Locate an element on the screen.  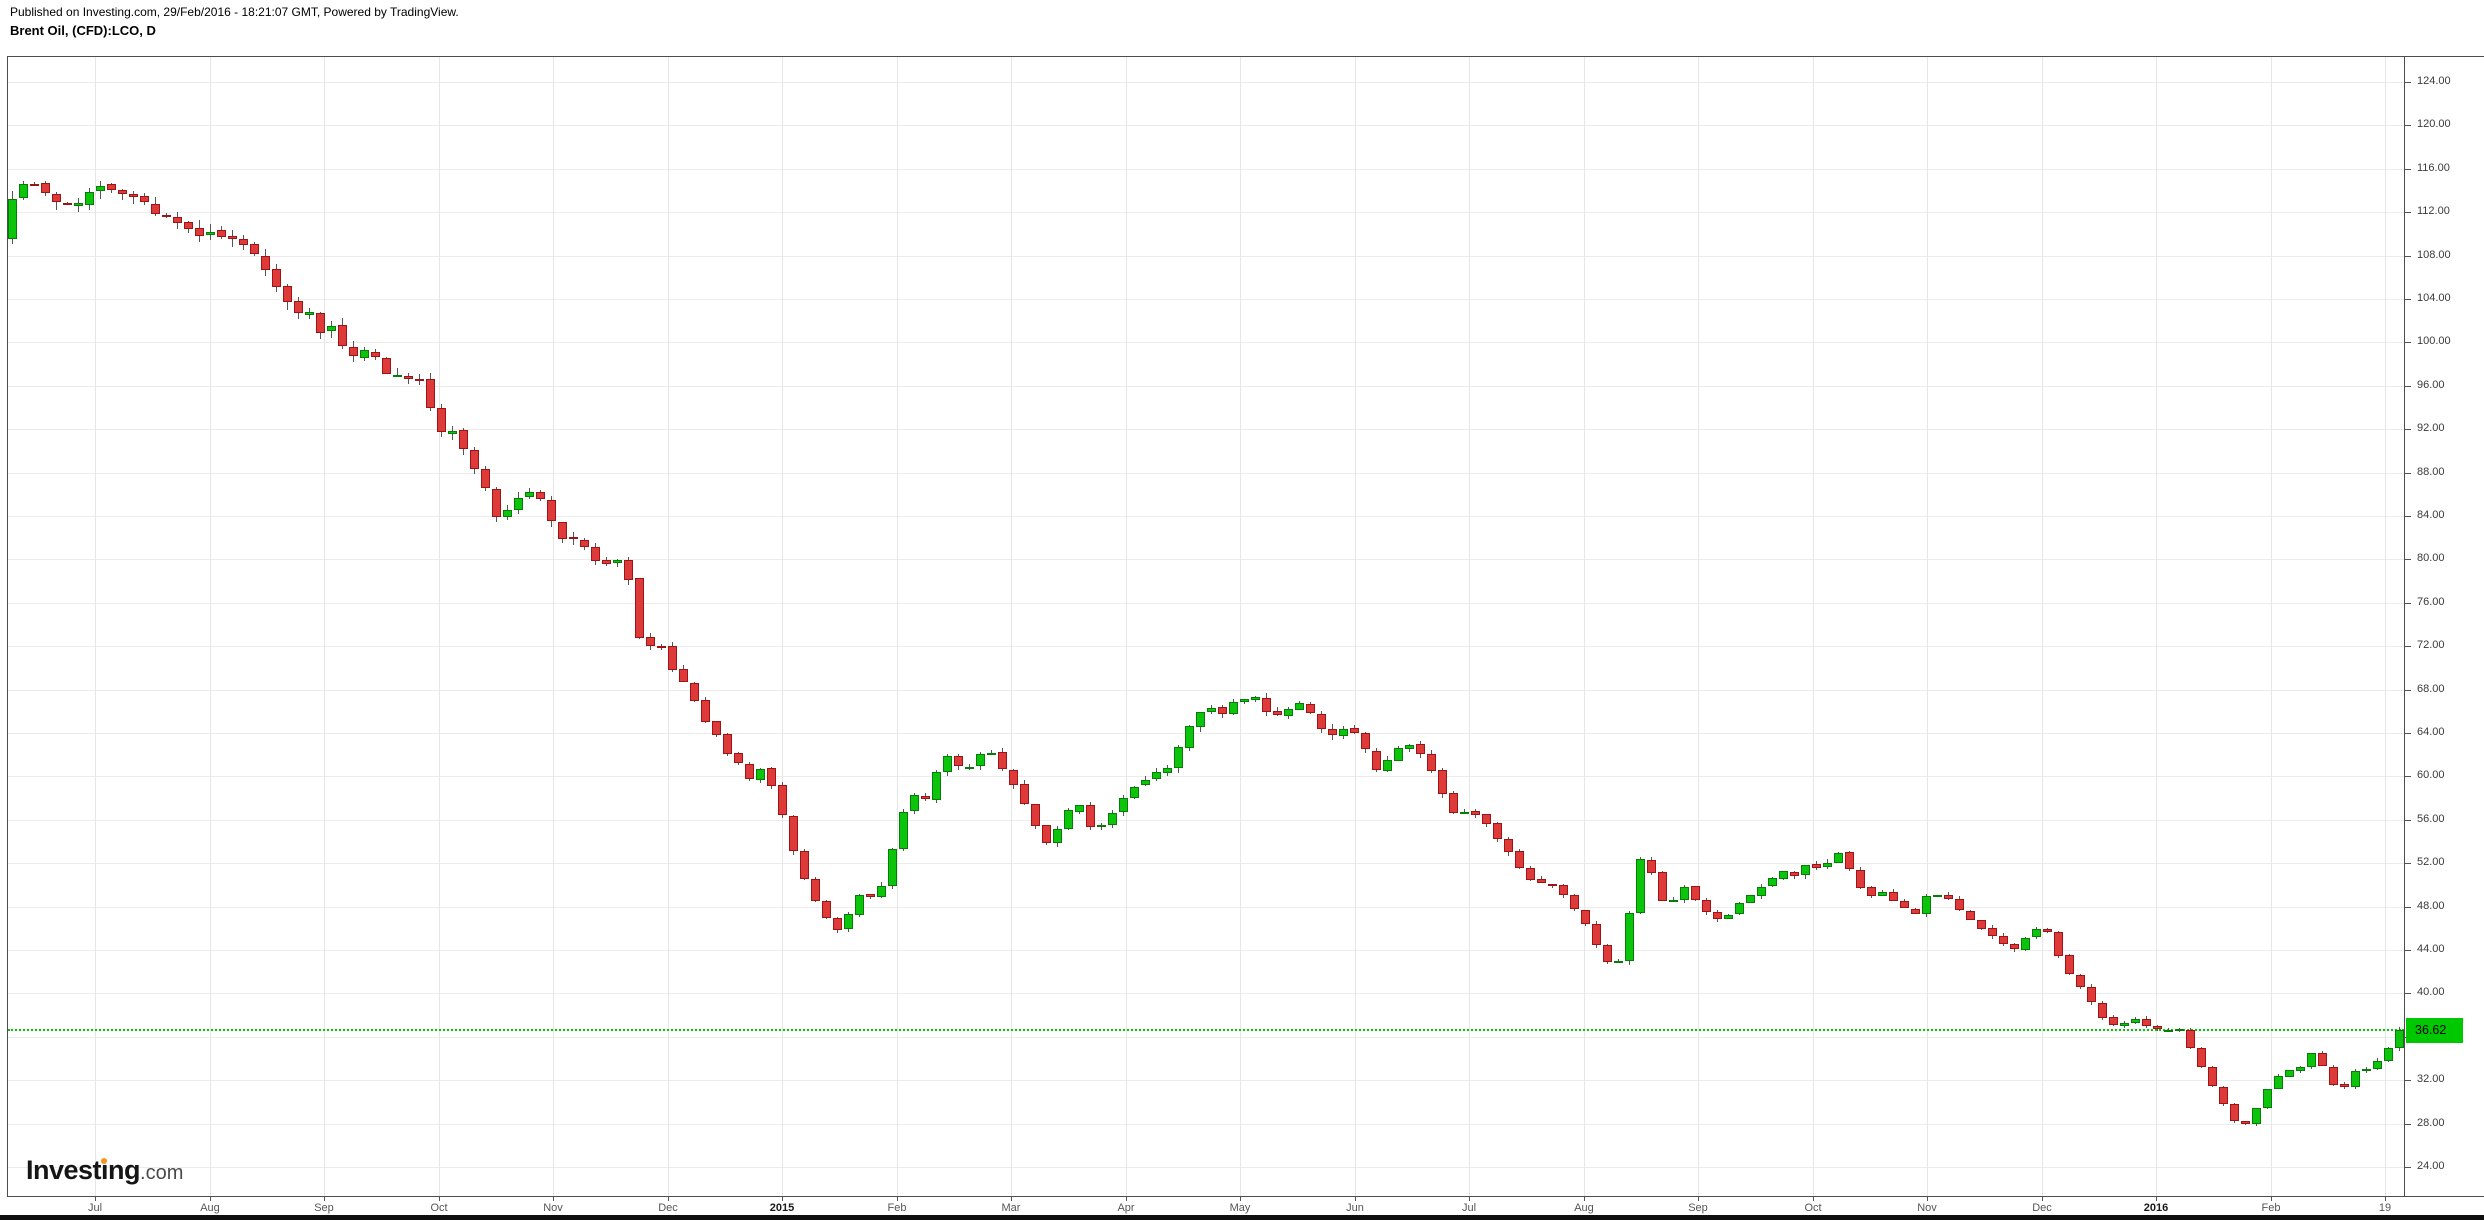
y-tick-label: 80.00 is located at coordinates (2431, 558).